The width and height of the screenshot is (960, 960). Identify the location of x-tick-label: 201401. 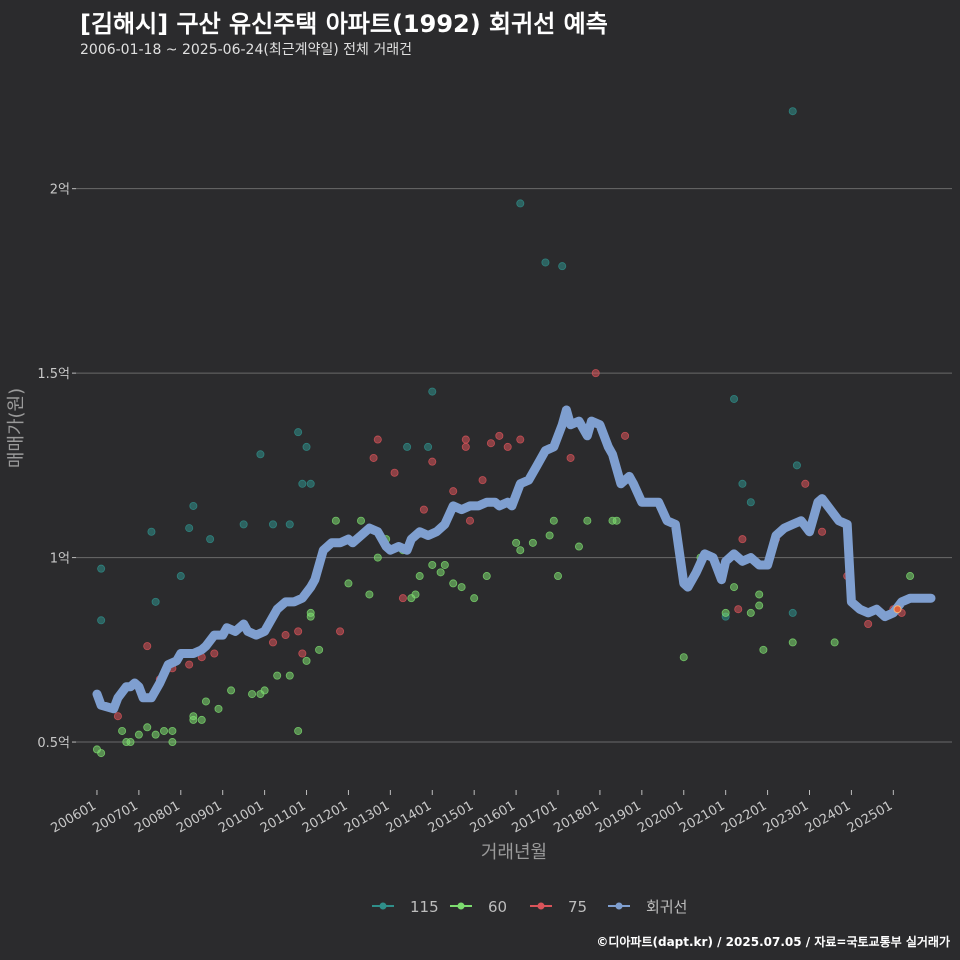
(409, 817).